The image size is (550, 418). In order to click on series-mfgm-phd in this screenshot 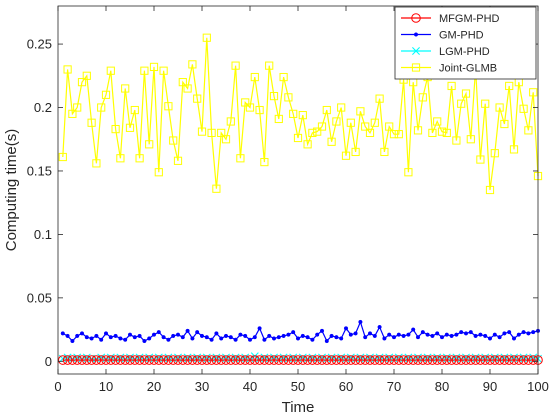, I will do `click(300, 360)`.